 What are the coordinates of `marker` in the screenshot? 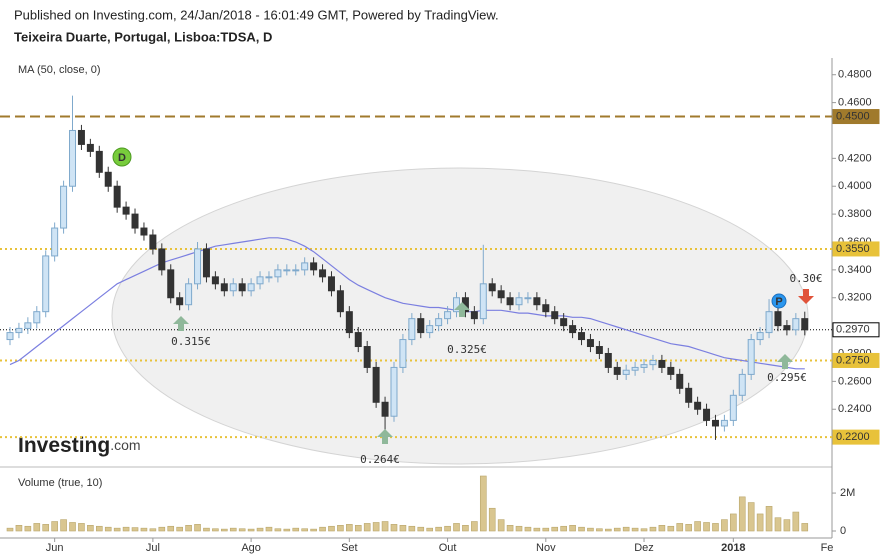 It's located at (779, 301).